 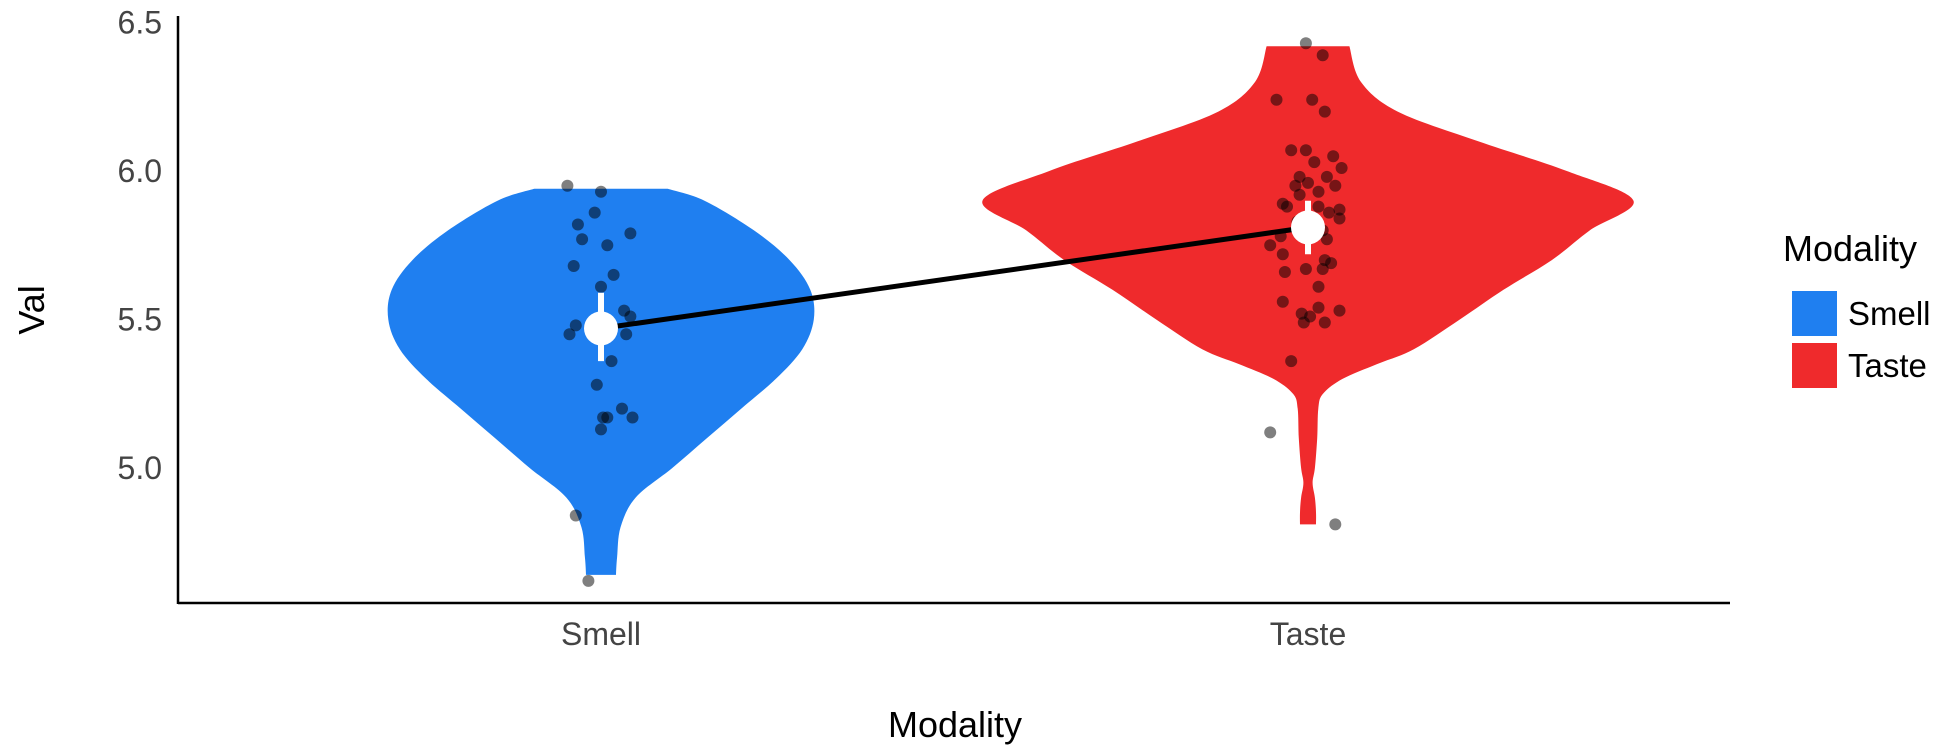 What do you see at coordinates (955, 724) in the screenshot?
I see `x-axis-title: Modality` at bounding box center [955, 724].